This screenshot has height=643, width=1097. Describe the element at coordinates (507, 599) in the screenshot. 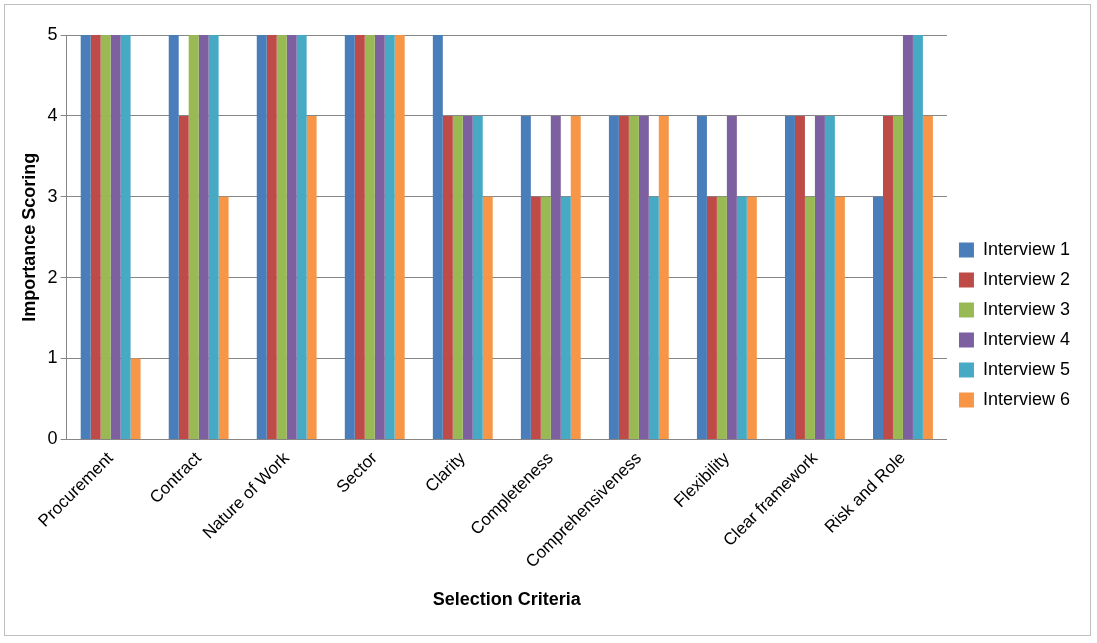

I see `x-axis-title: Selection Criteria` at that location.